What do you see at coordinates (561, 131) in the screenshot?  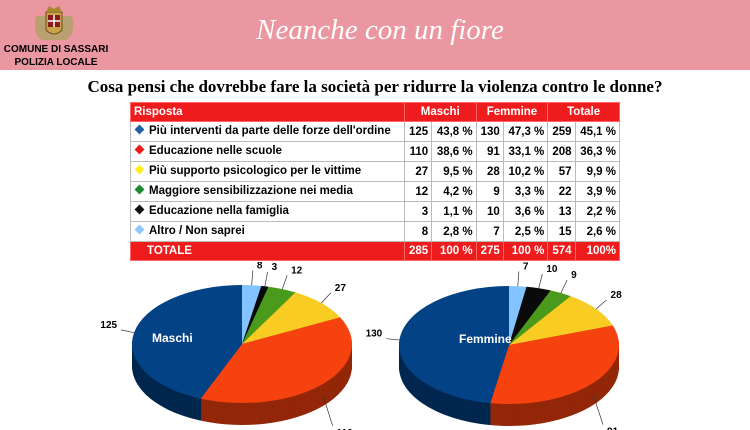 I see `cell-t: 259` at bounding box center [561, 131].